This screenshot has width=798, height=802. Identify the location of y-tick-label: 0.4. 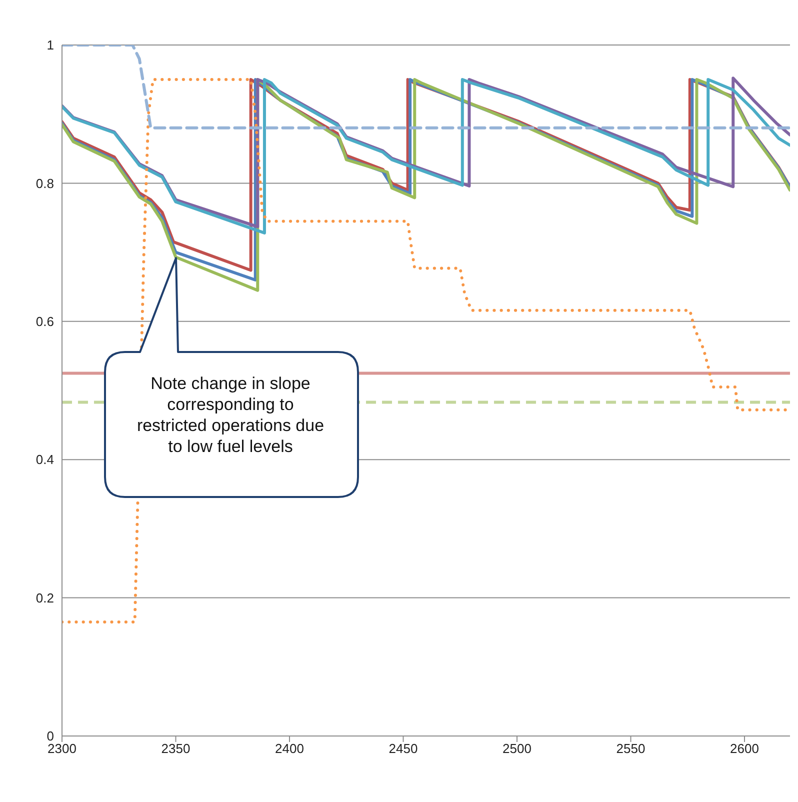
(45, 460).